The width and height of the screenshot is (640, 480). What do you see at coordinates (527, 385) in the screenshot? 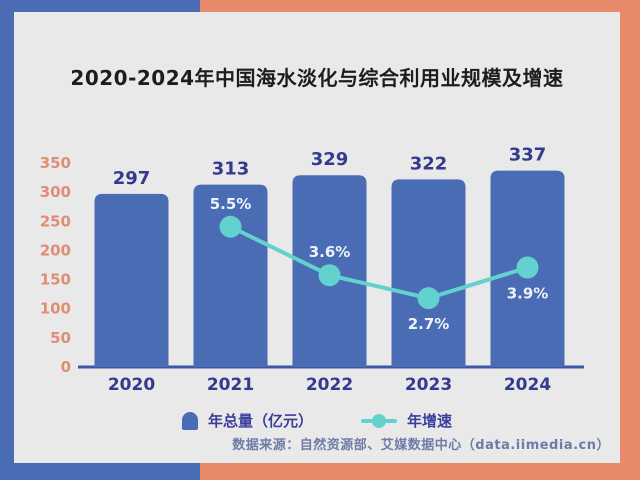
I see `x-category-label: 2024` at bounding box center [527, 385].